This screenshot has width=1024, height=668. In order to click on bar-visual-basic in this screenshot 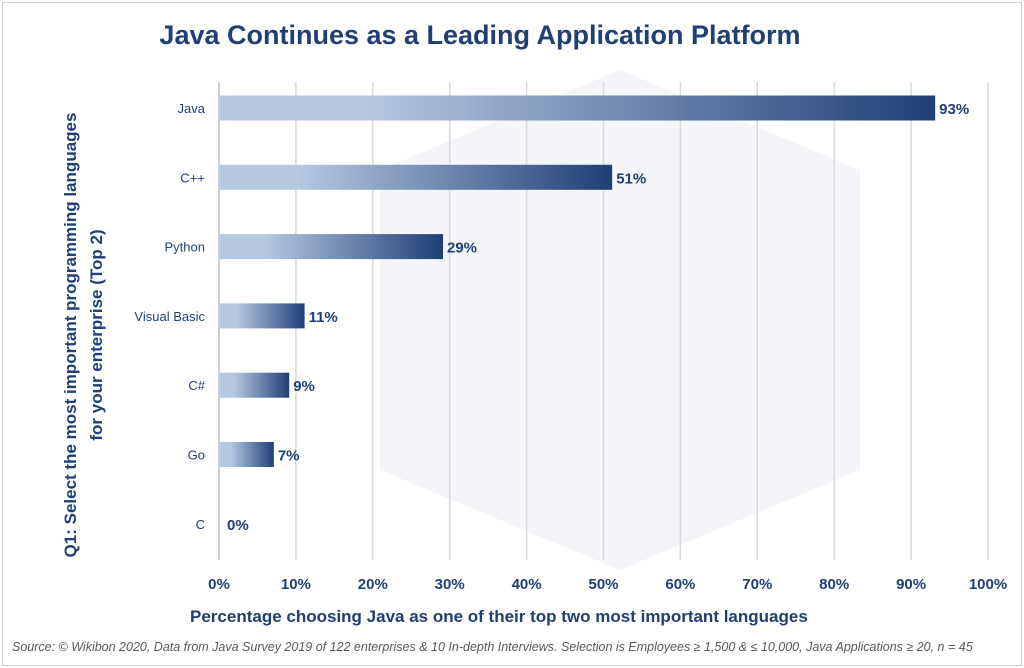, I will do `click(262, 316)`.